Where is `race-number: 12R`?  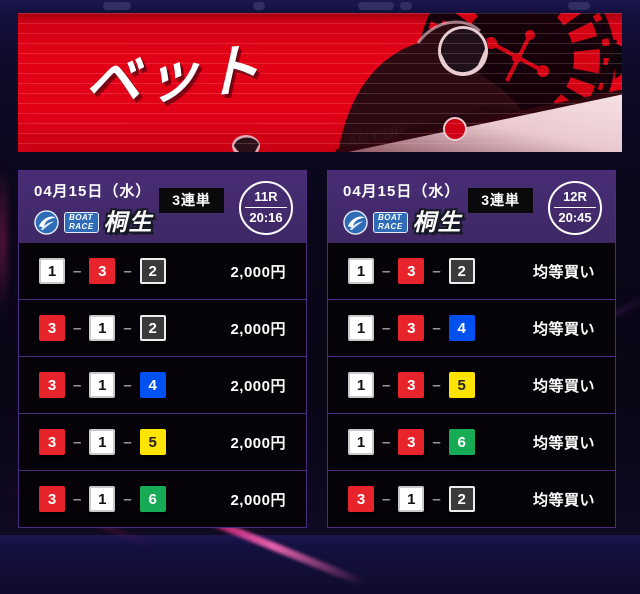
race-number: 12R is located at coordinates (575, 197).